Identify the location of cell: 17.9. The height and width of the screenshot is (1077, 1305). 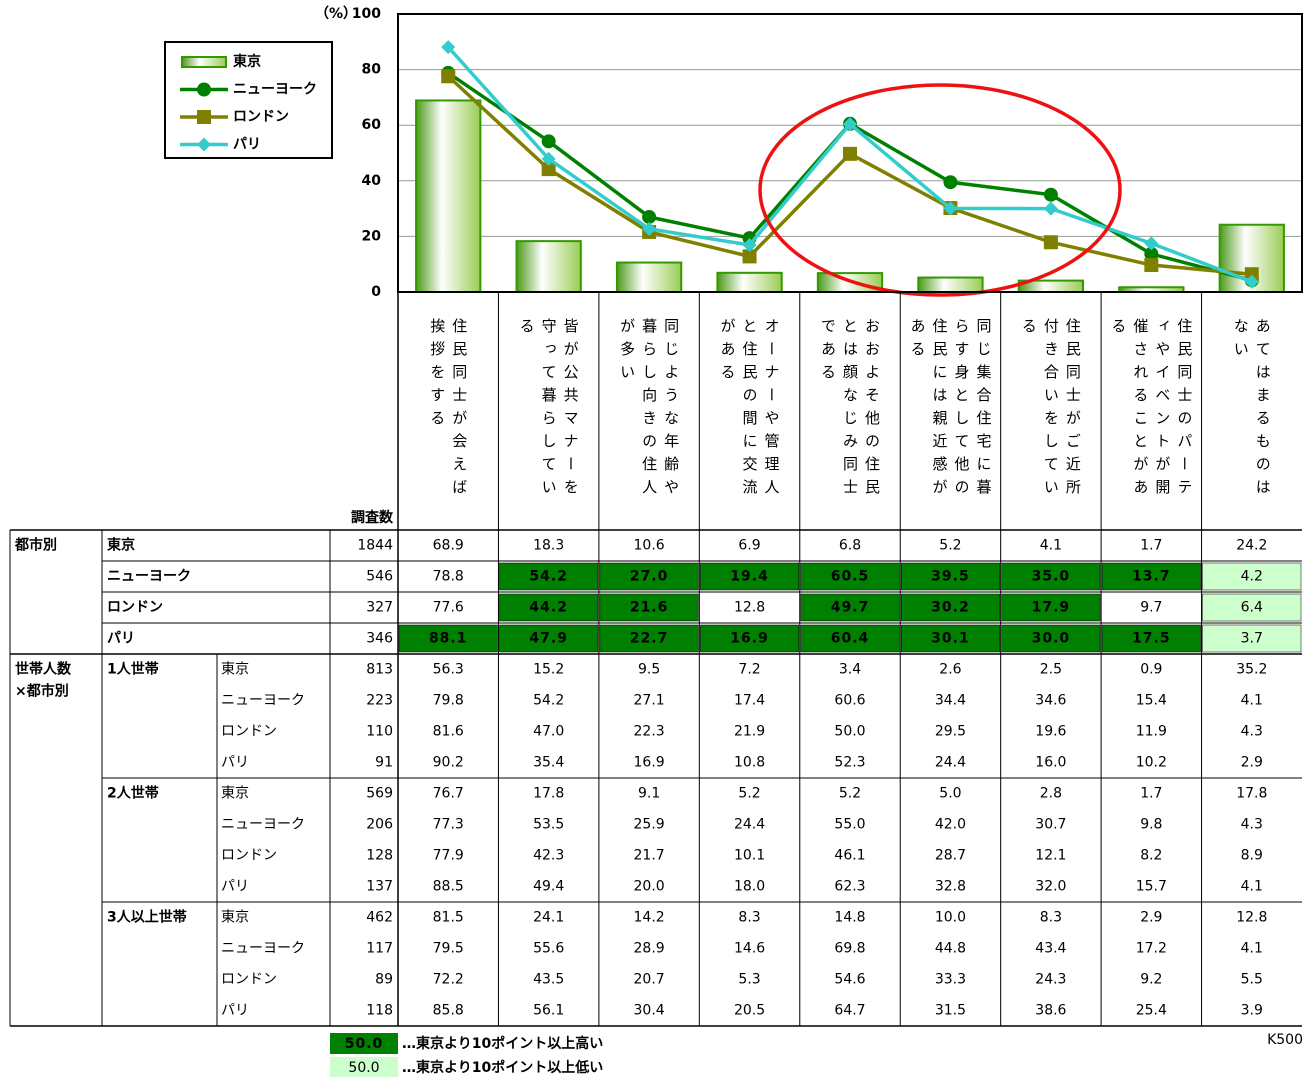
(1051, 608).